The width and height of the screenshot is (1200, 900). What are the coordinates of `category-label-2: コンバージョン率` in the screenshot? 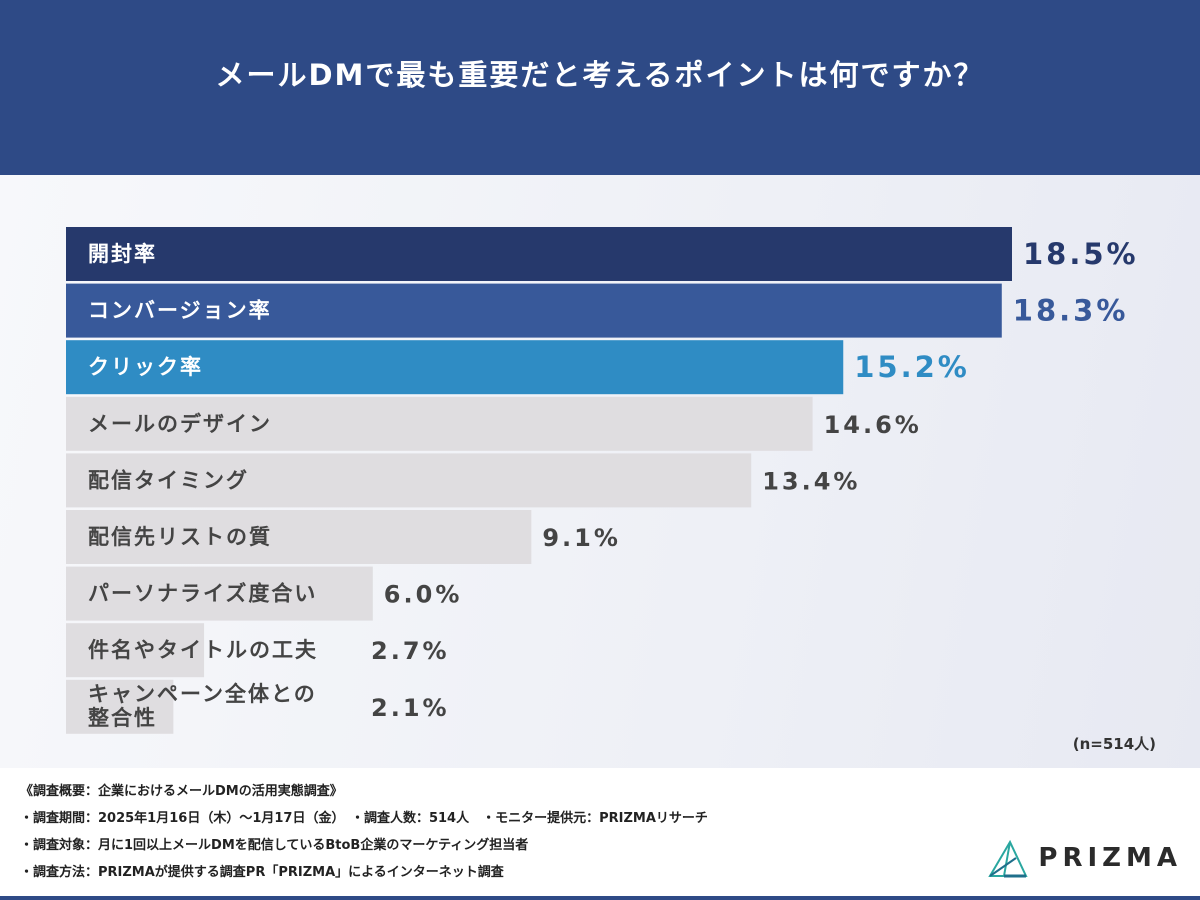 It's located at (180, 311).